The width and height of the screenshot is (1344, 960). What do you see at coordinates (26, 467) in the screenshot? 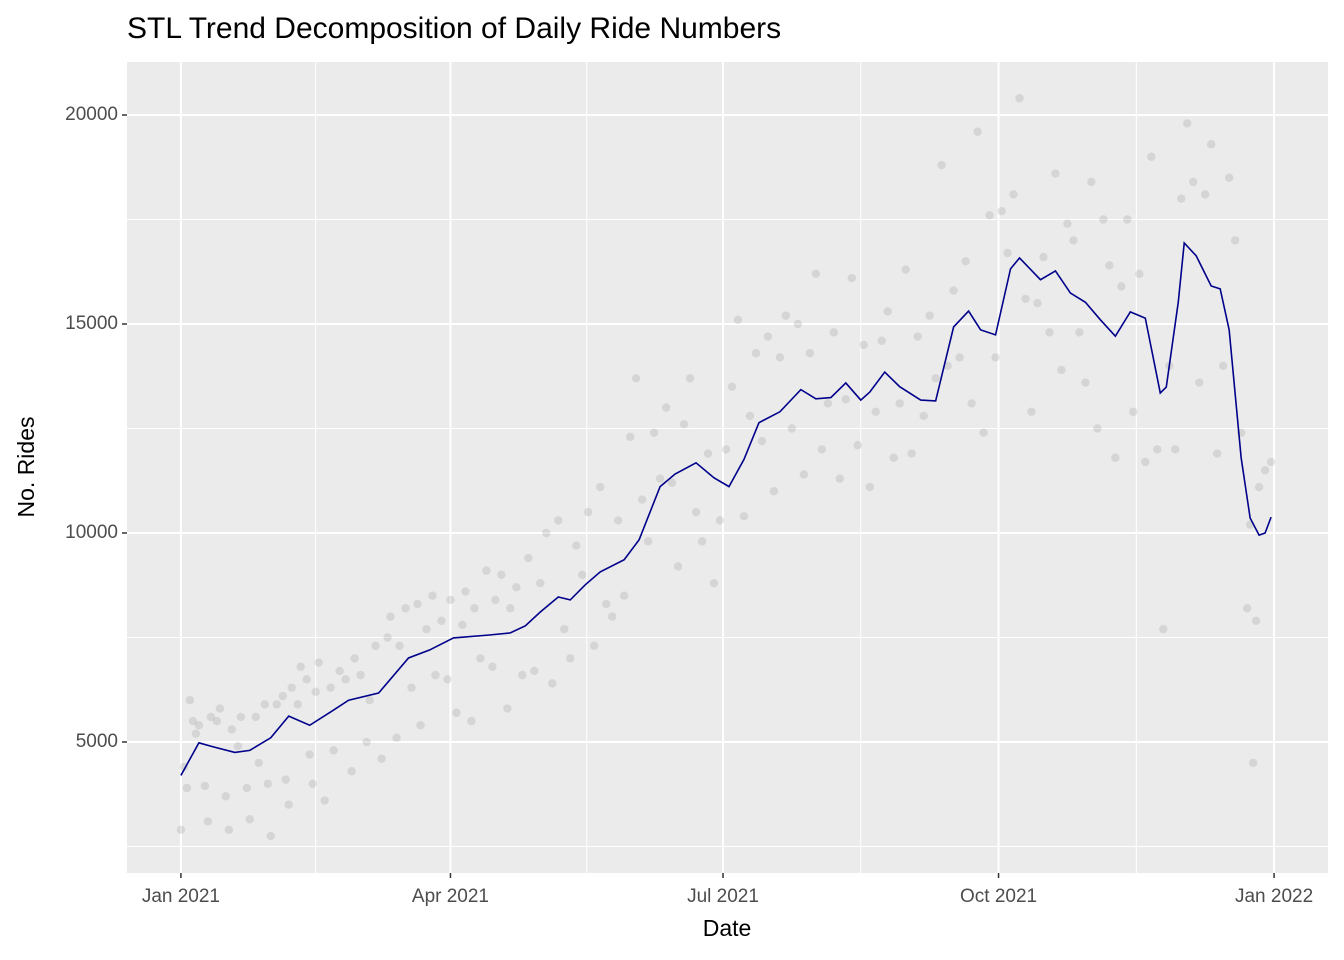
I see `y-axis-title: No. Rides` at bounding box center [26, 467].